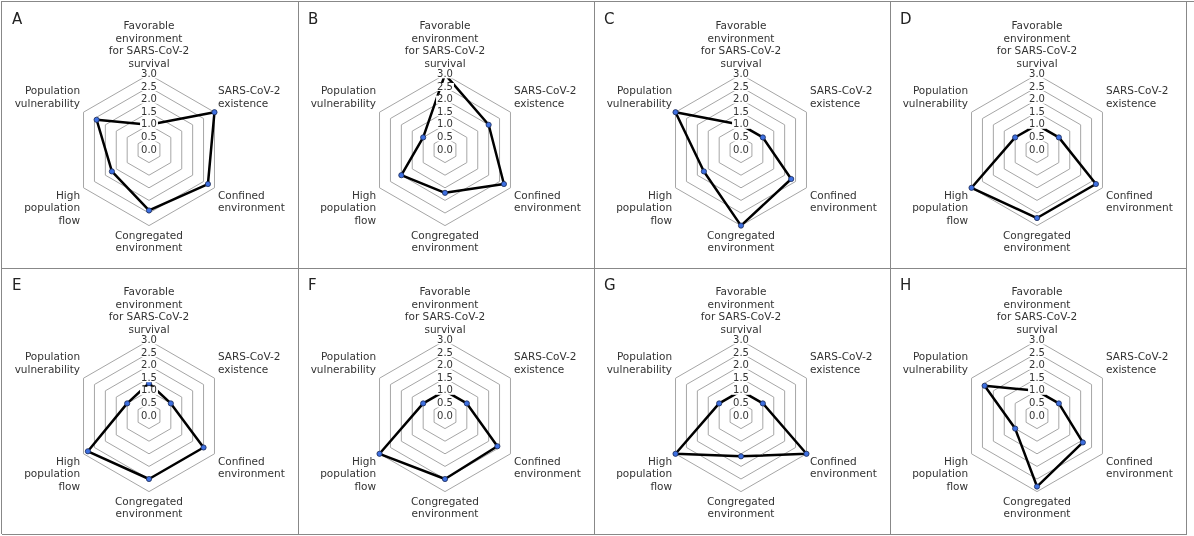 The height and width of the screenshot is (536, 1194). What do you see at coordinates (17, 285) in the screenshot?
I see `chart-title: E` at bounding box center [17, 285].